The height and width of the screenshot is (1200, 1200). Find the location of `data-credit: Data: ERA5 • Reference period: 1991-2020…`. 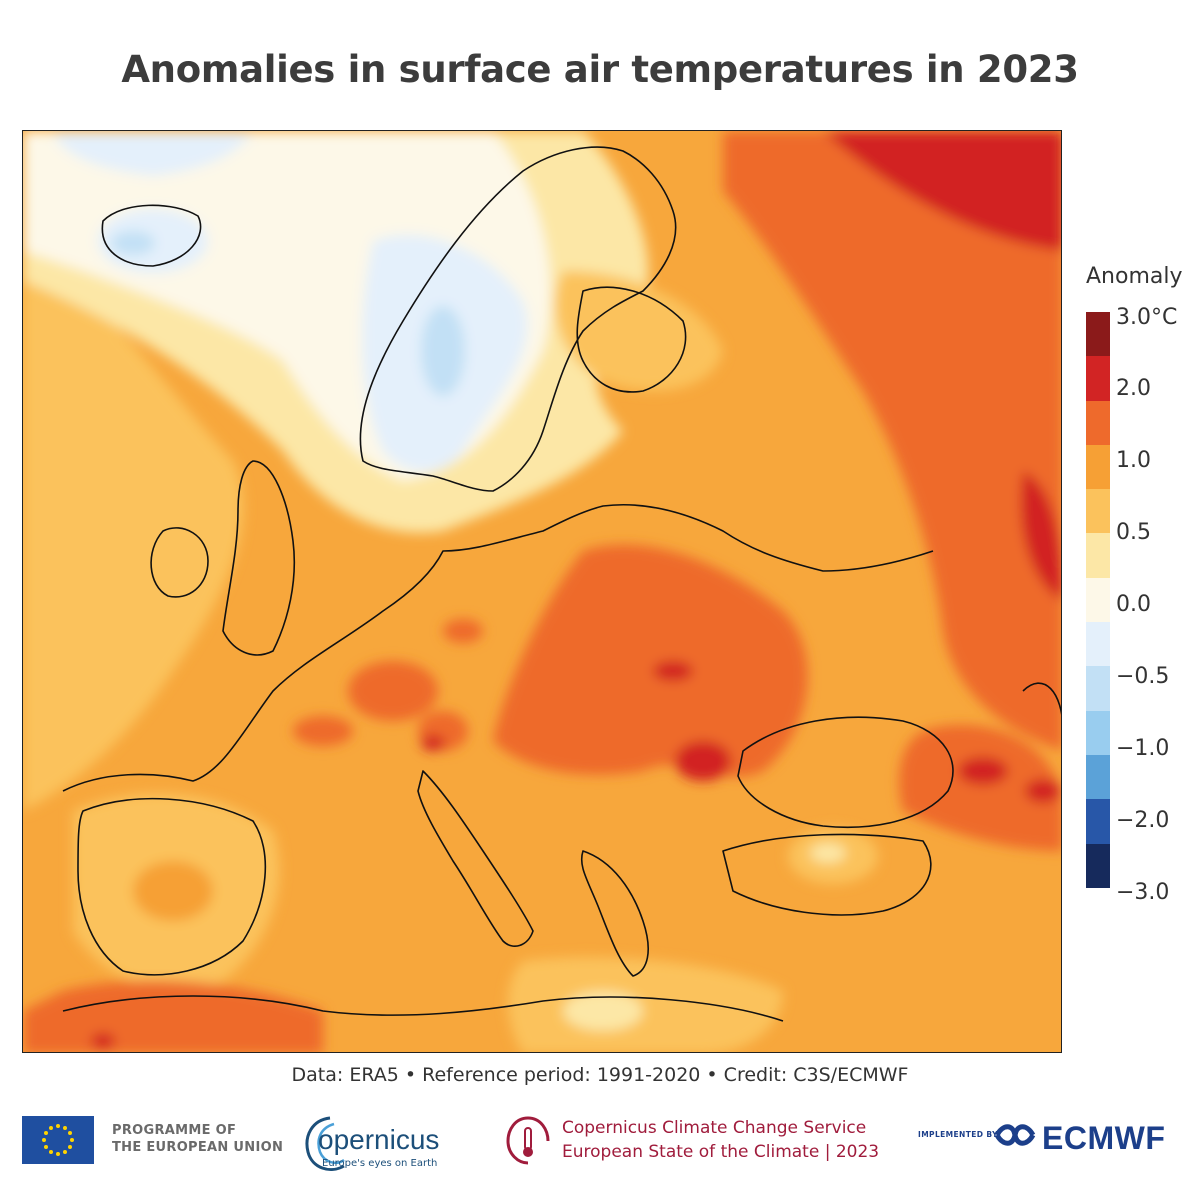

data-credit: Data: ERA5 • Reference period: 1991-2020… is located at coordinates (600, 1075).